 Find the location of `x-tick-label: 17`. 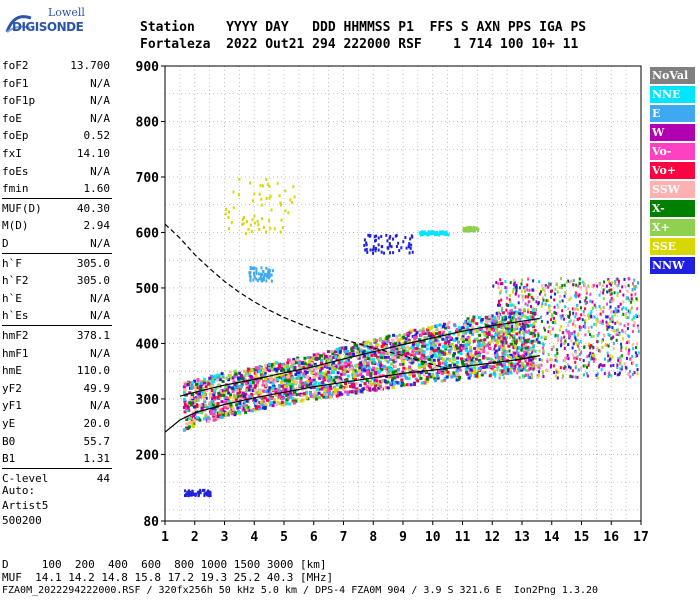

x-tick-label: 17 is located at coordinates (641, 537).